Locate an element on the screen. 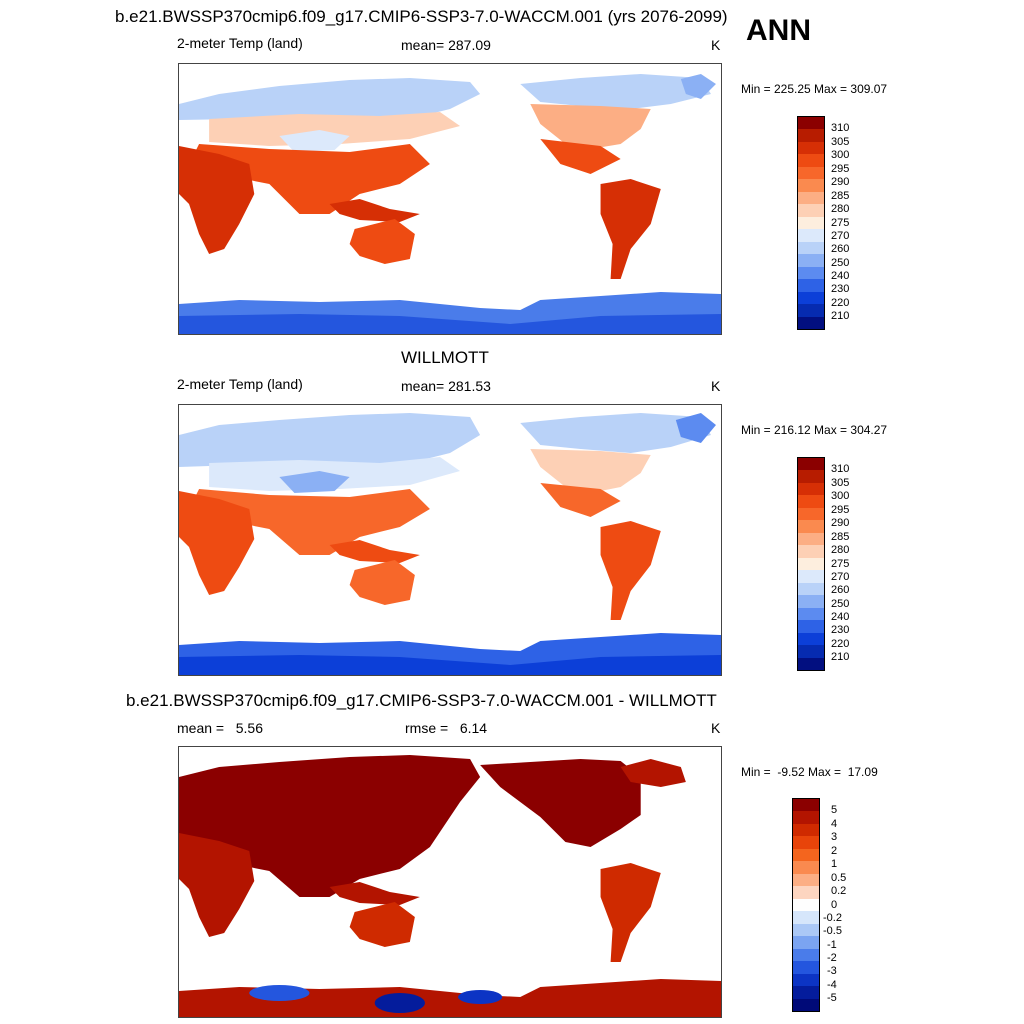 This screenshot has height=1024, width=1024. colorbar-tick: 1 is located at coordinates (834, 864).